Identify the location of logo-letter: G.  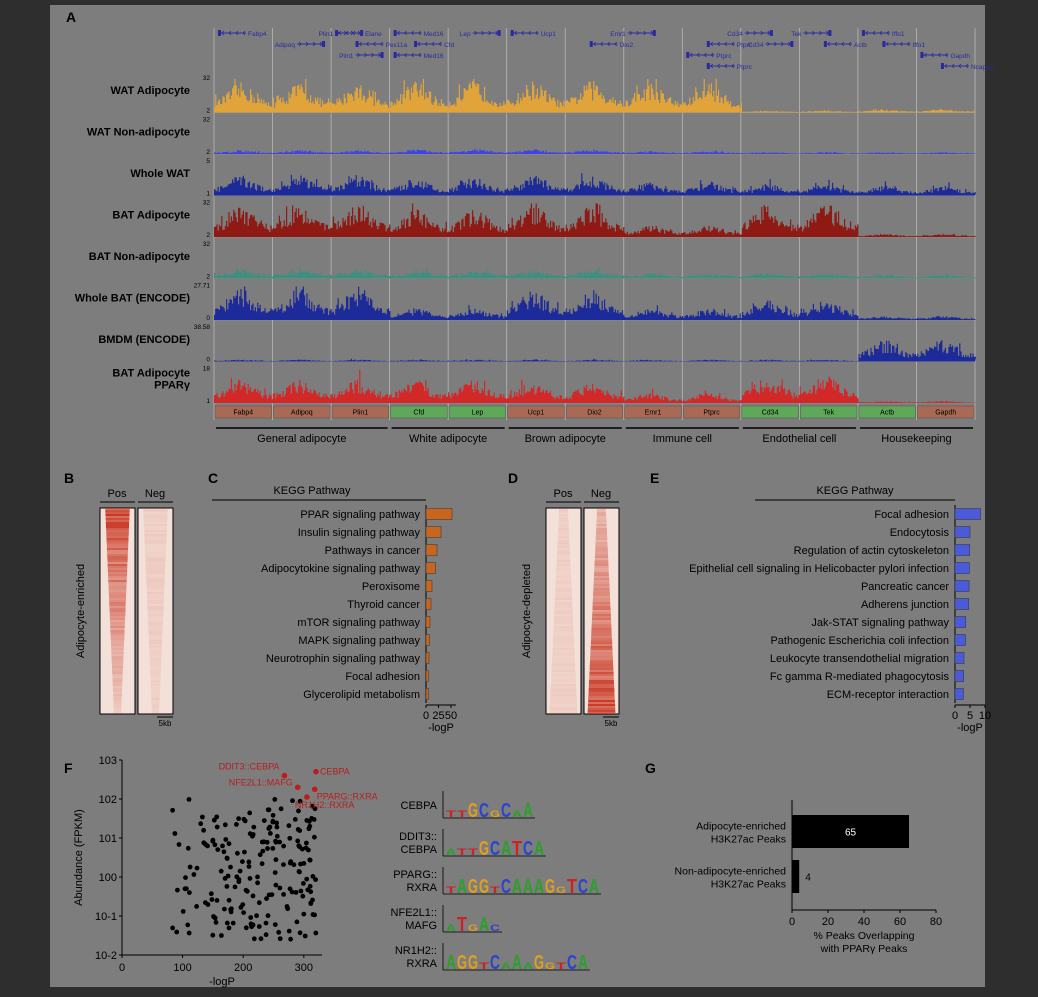
(462, 963).